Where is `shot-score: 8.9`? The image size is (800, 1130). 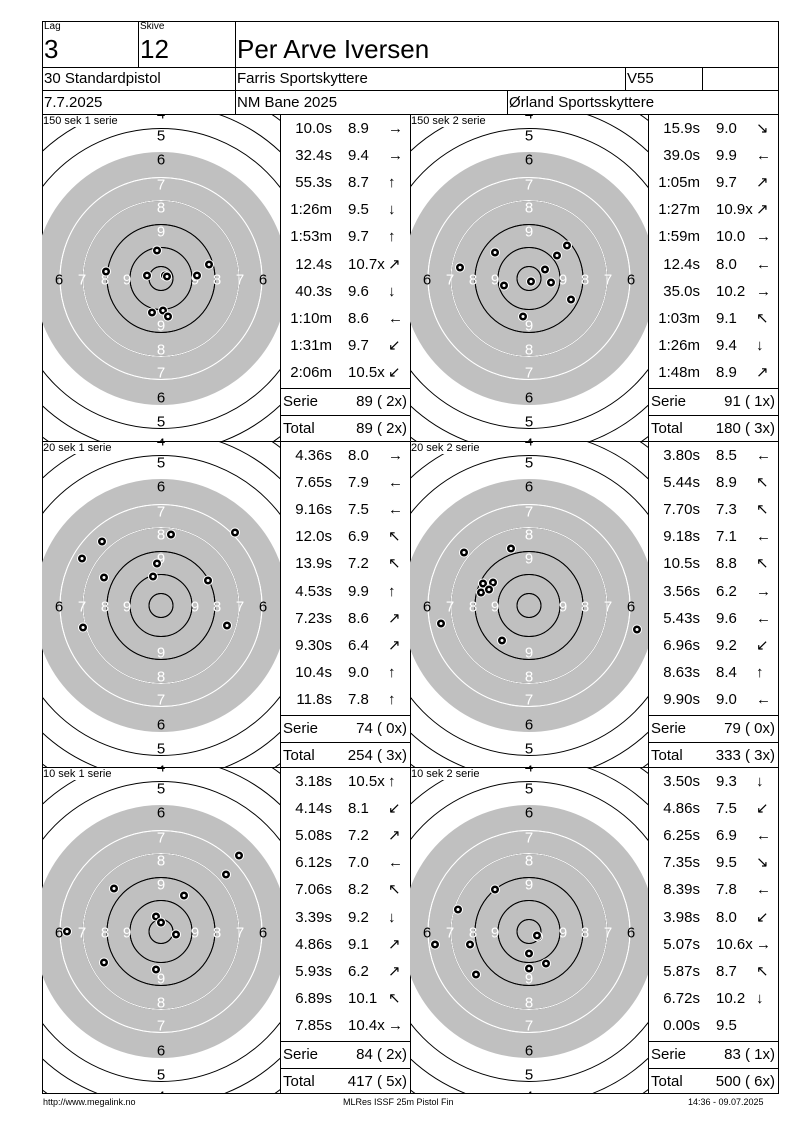
shot-score: 8.9 is located at coordinates (726, 372).